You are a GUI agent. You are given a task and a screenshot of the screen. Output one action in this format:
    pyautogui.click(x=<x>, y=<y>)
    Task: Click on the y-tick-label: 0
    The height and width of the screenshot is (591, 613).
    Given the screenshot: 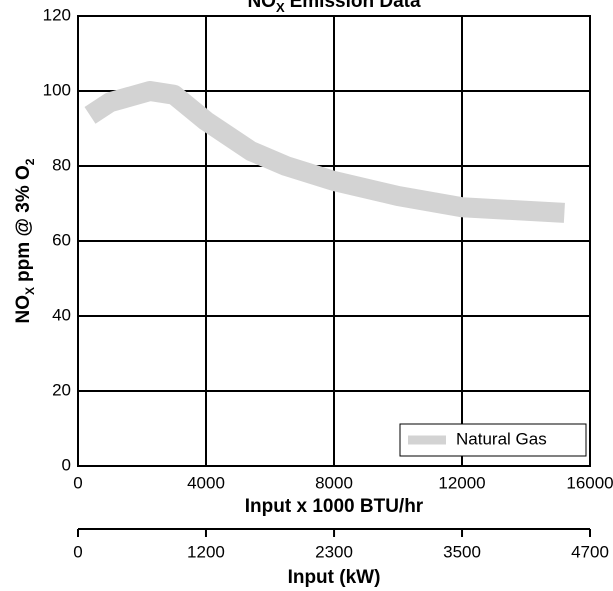 What is the action you would take?
    pyautogui.click(x=66, y=464)
    